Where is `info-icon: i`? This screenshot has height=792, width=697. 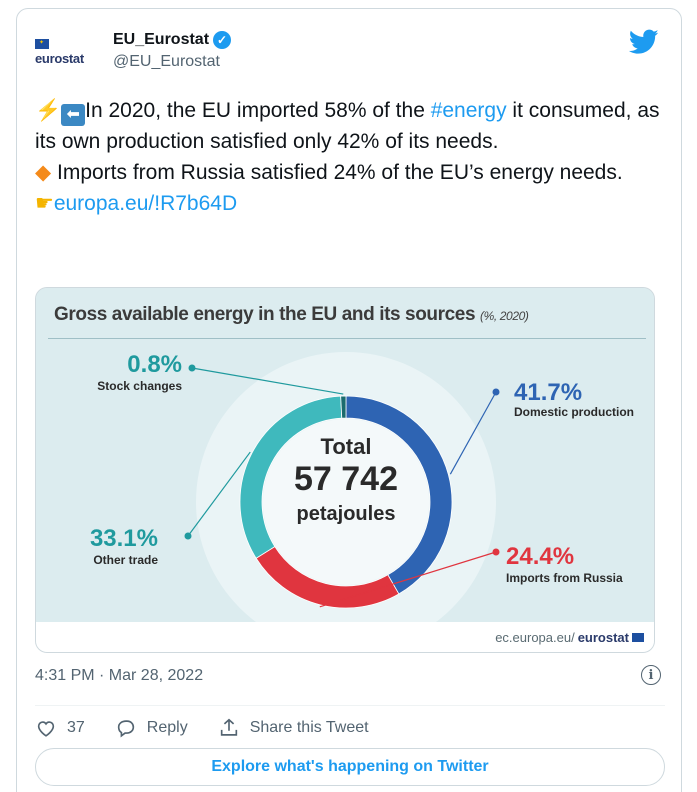
info-icon: i is located at coordinates (651, 675).